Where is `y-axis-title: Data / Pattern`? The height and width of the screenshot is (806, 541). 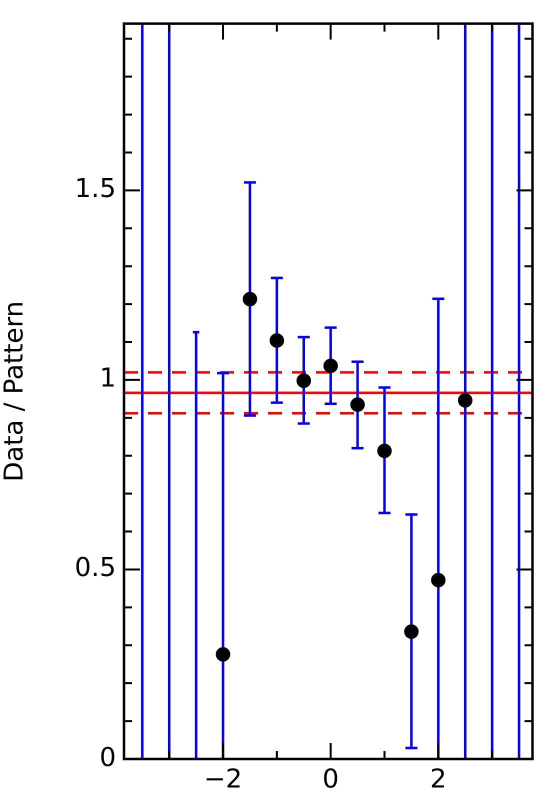
y-axis-title: Data / Pattern is located at coordinates (15, 391).